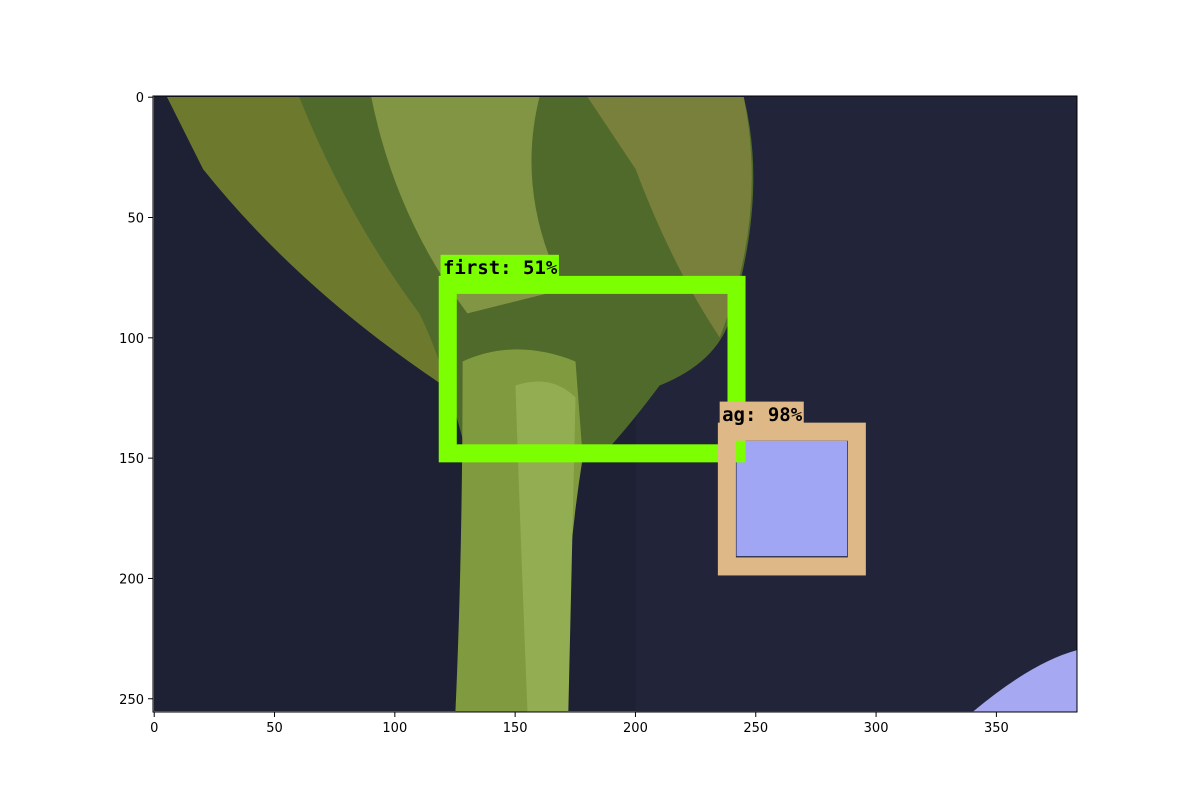 Image resolution: width=1200 pixels, height=800 pixels. Describe the element at coordinates (131, 459) in the screenshot. I see `y-tick-label: 150` at that location.